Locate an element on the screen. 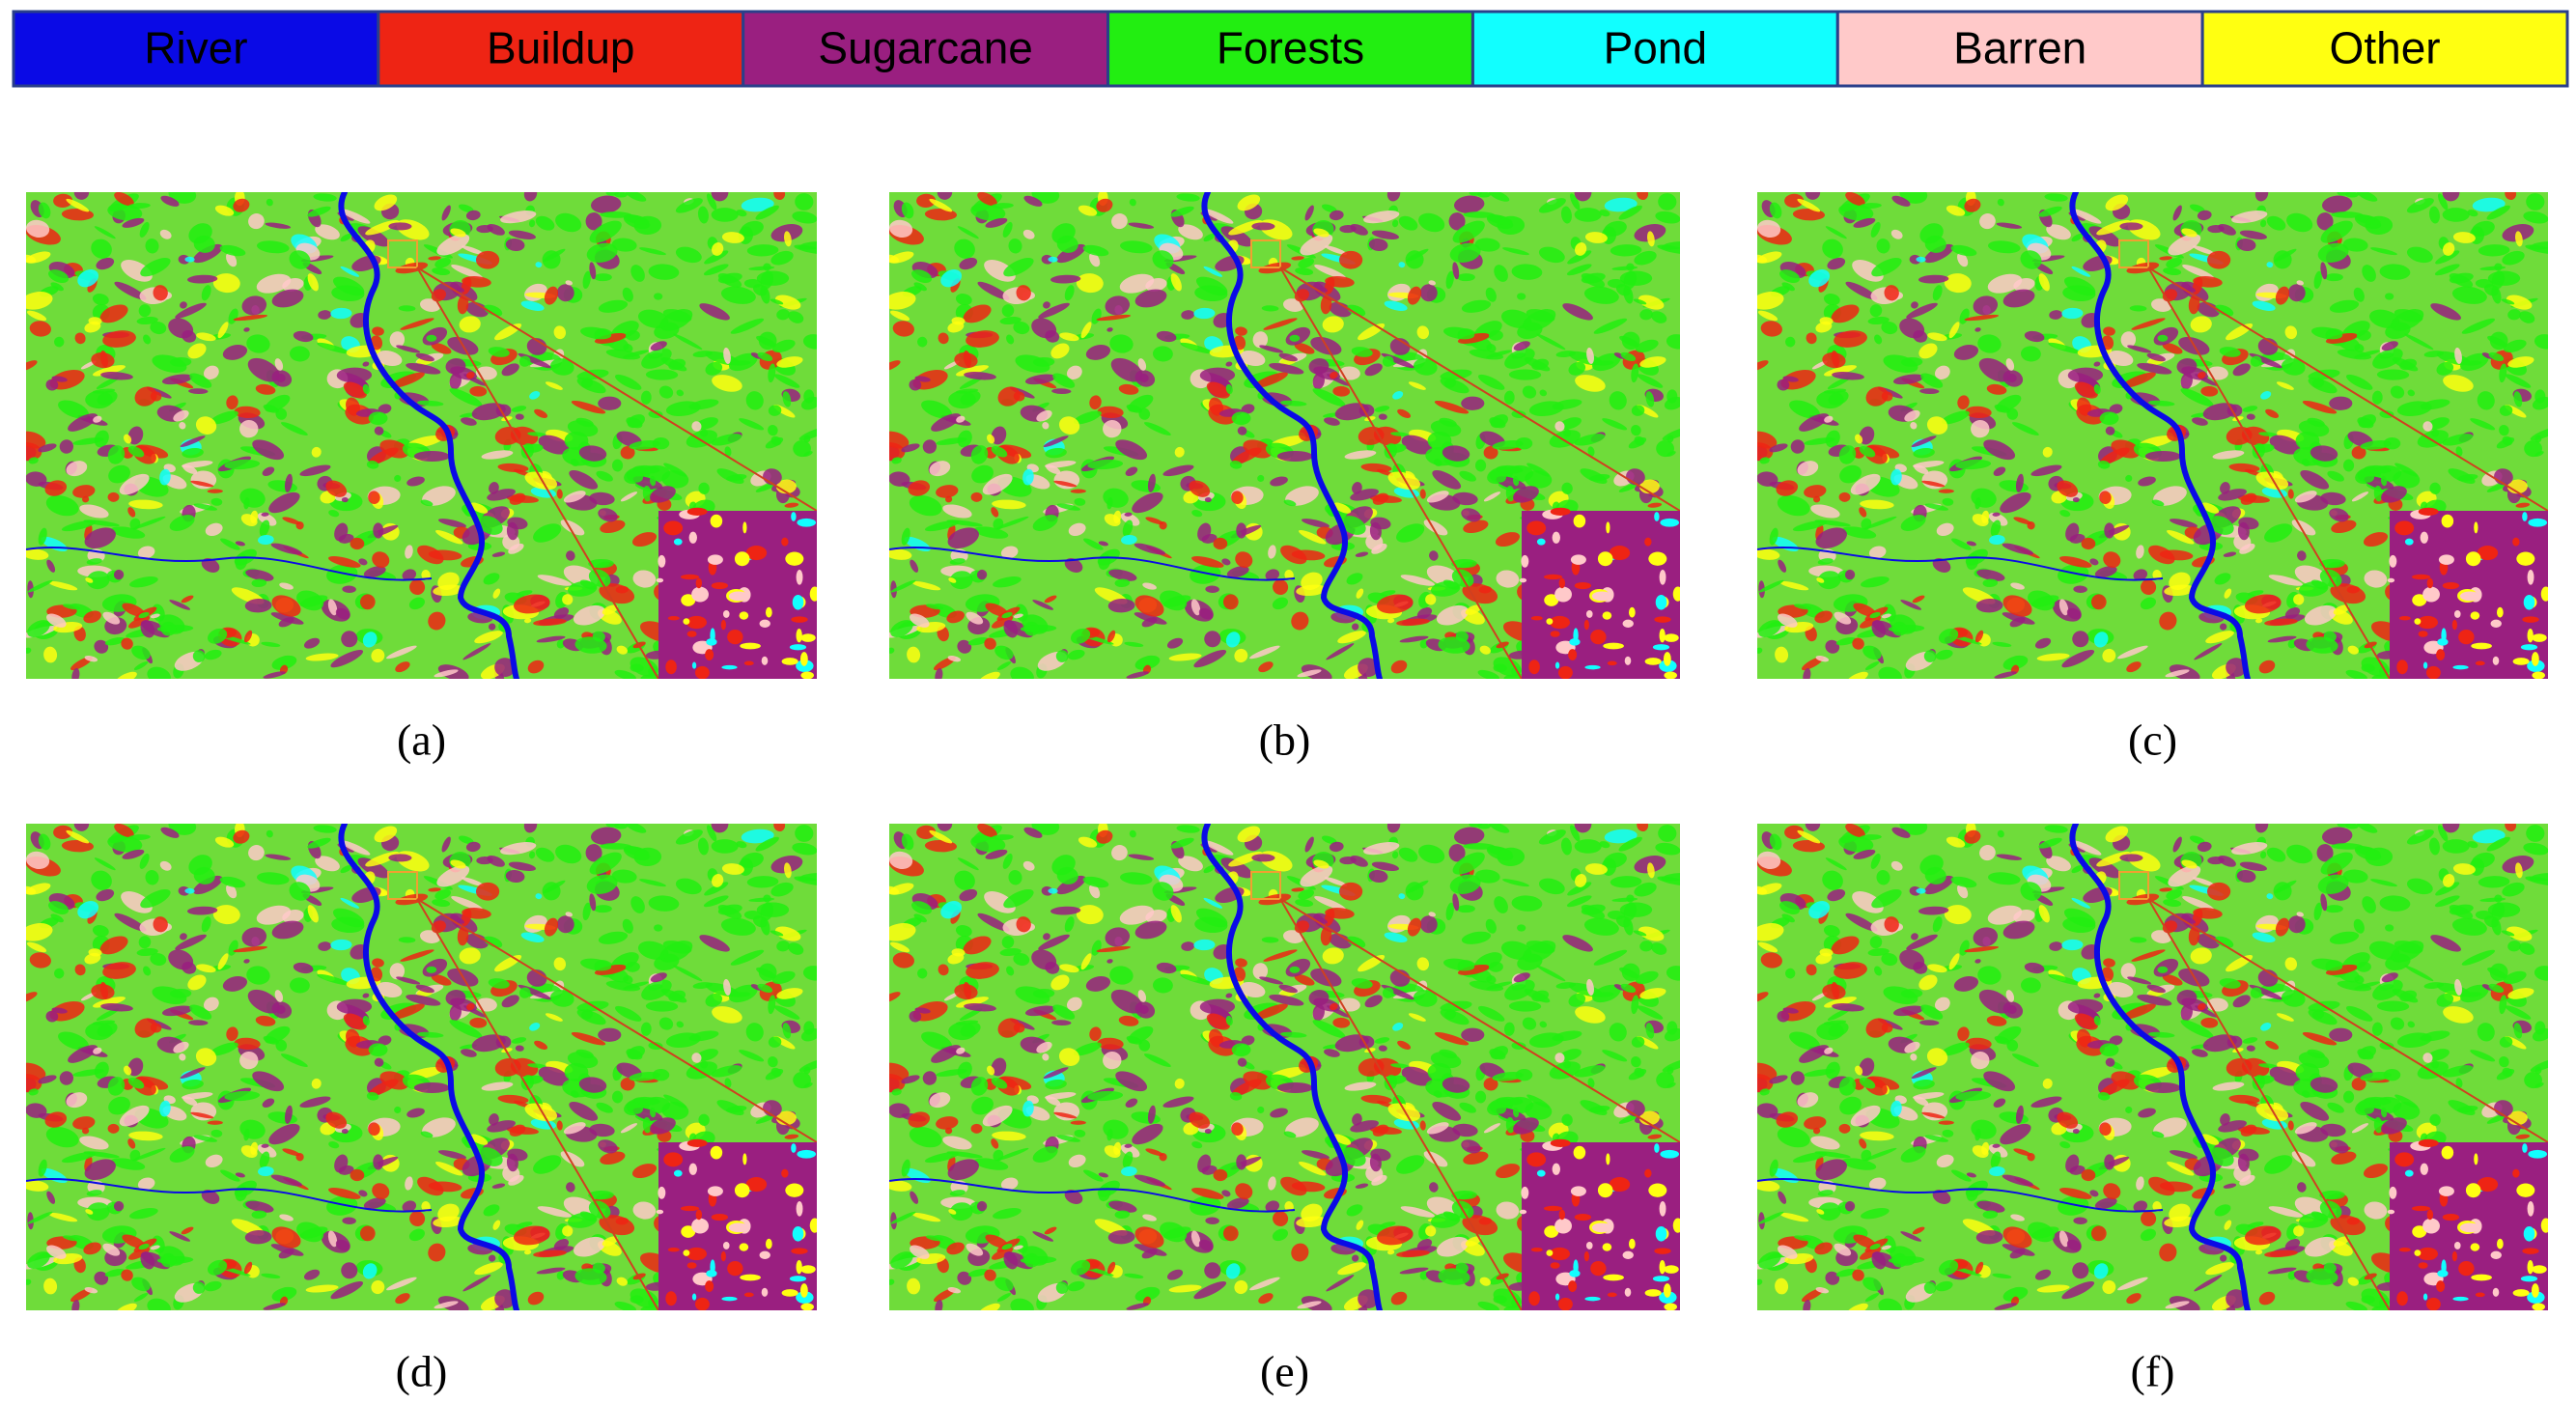 This screenshot has width=2576, height=1404. panel-label: (b) is located at coordinates (1285, 741).